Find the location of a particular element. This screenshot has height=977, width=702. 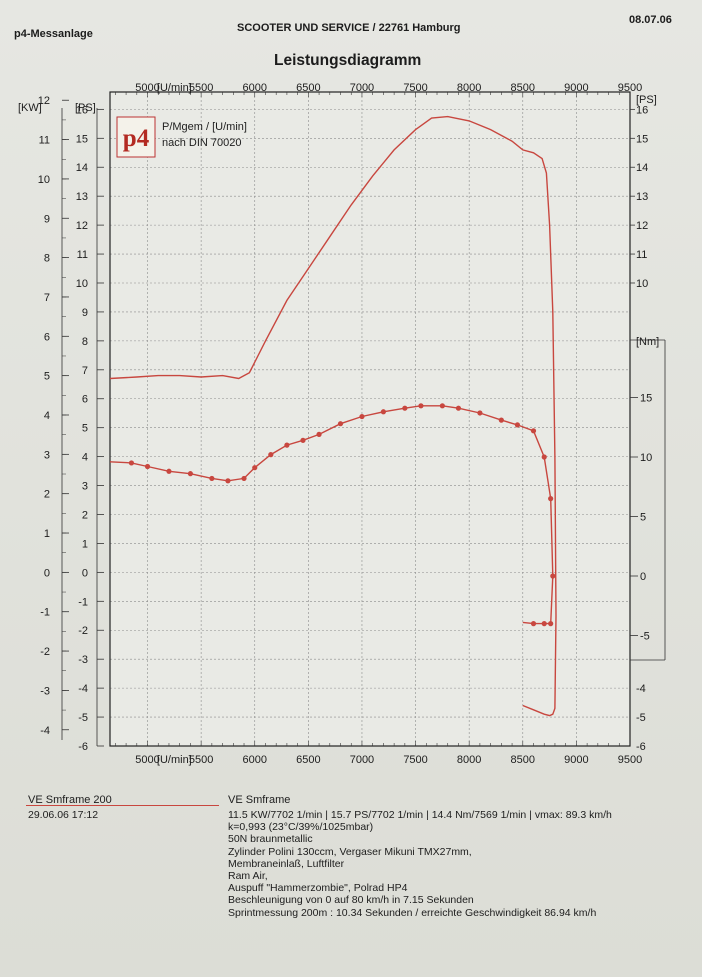

kw-axis-label: [KW] is located at coordinates (30, 108).